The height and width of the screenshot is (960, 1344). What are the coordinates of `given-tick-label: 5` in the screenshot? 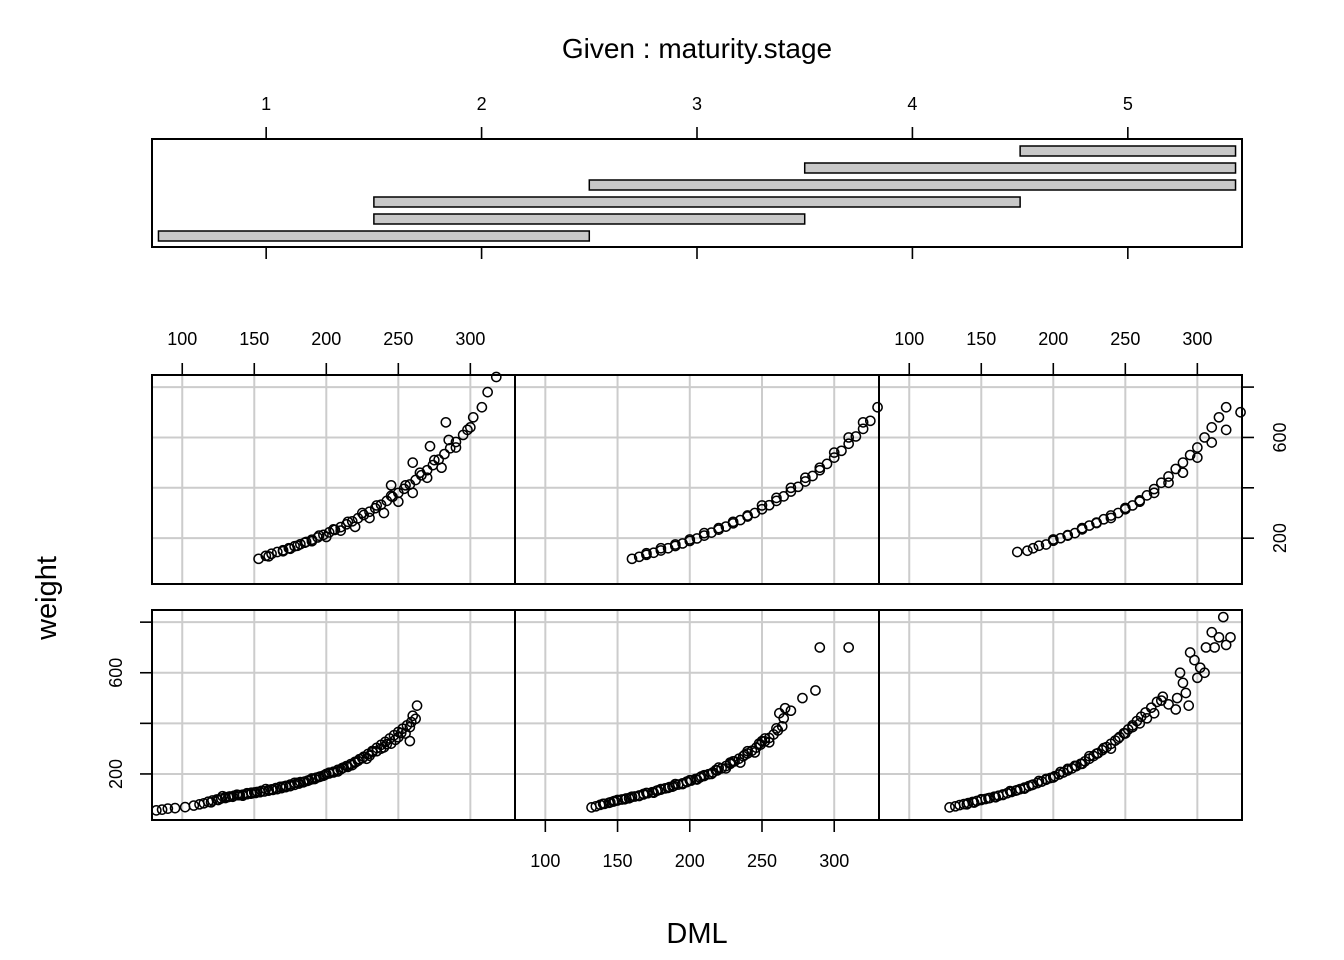 It's located at (1128, 104).